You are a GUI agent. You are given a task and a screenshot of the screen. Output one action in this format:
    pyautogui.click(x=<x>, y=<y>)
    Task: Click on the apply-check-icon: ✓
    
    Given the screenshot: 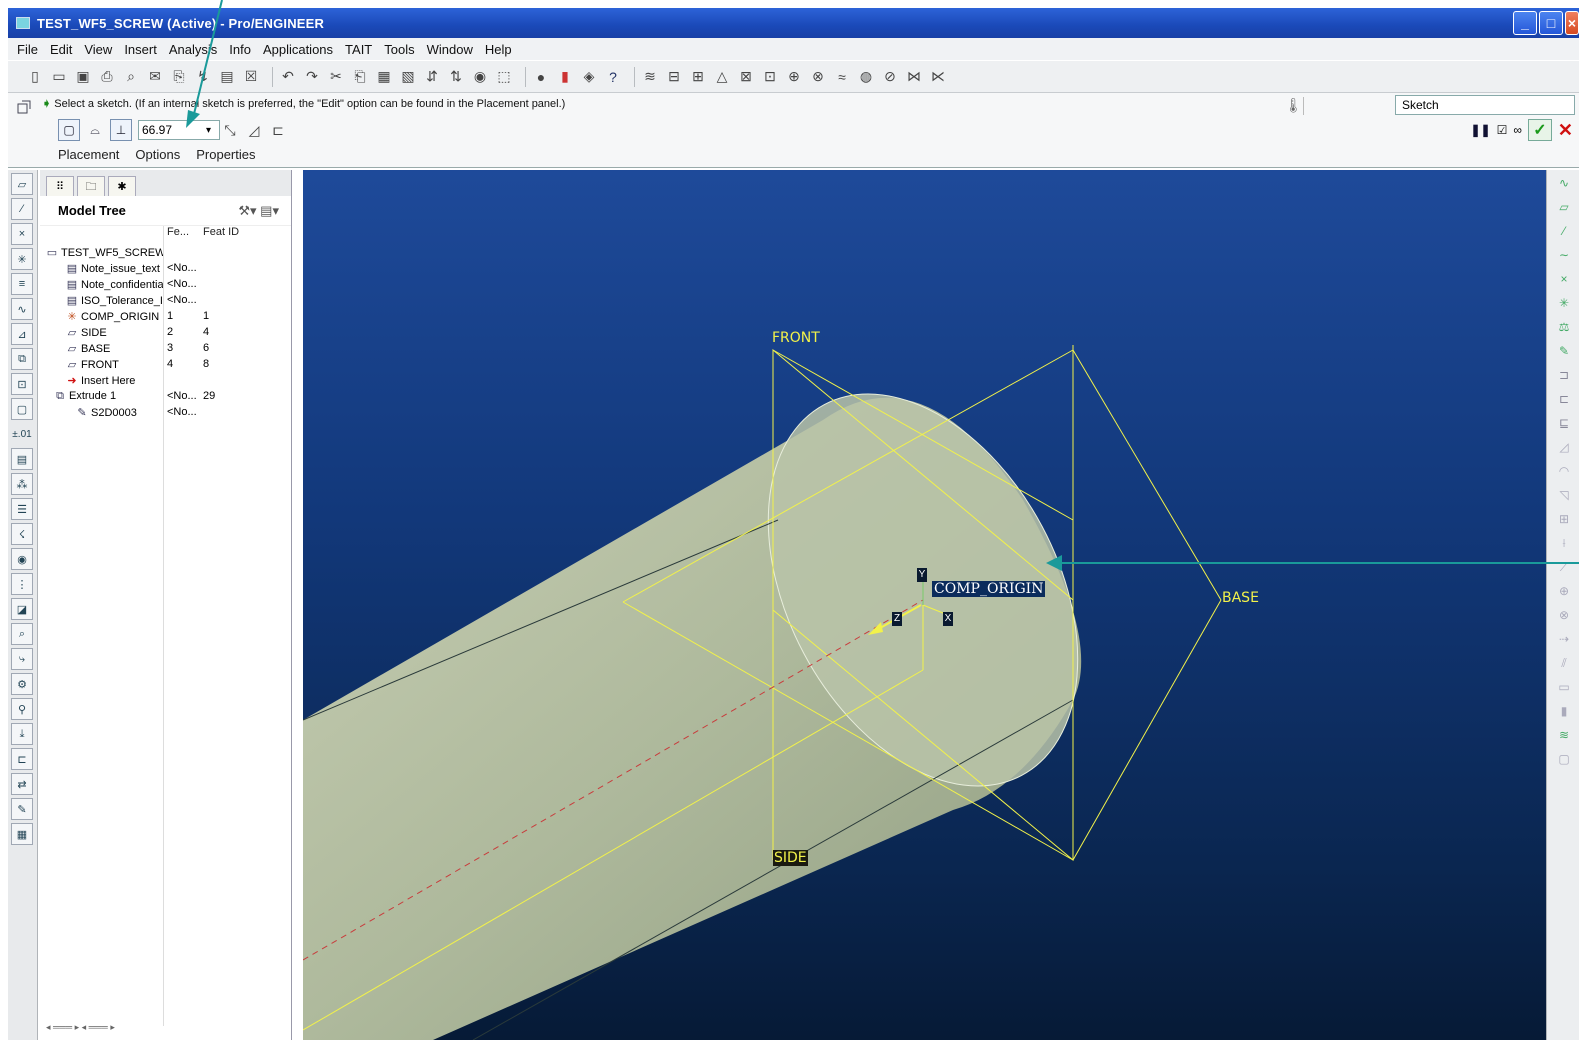 What is the action you would take?
    pyautogui.click(x=1539, y=130)
    